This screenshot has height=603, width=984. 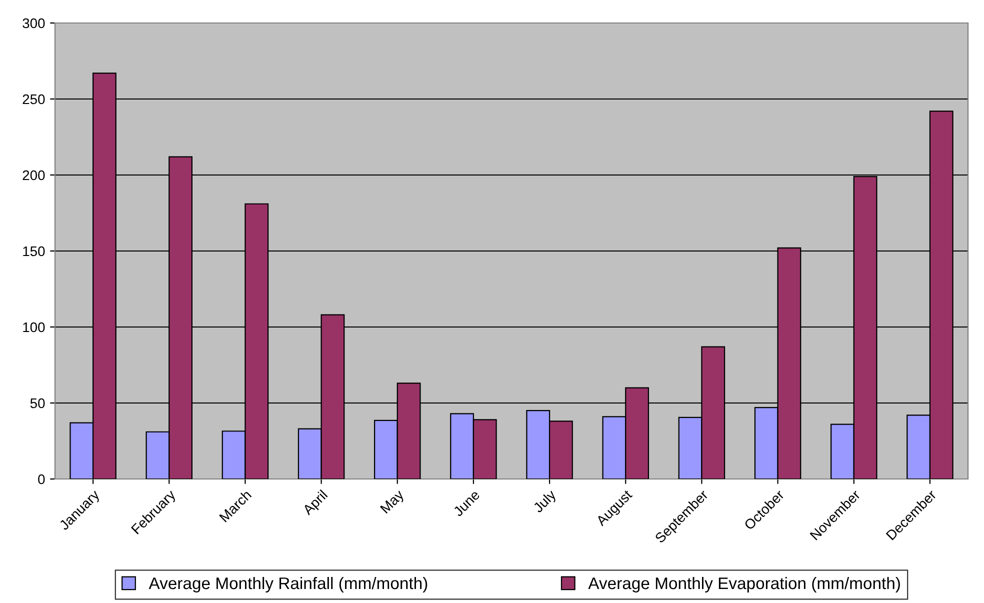 I want to click on y-tick-label: 50, so click(x=37, y=403).